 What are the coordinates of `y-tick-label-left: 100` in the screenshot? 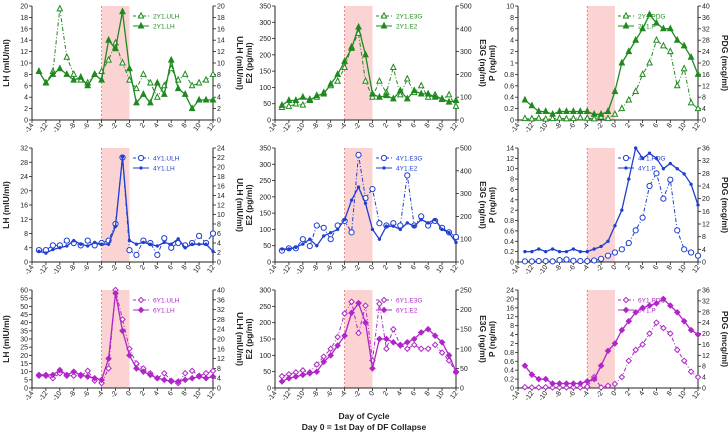 It's located at (265, 230).